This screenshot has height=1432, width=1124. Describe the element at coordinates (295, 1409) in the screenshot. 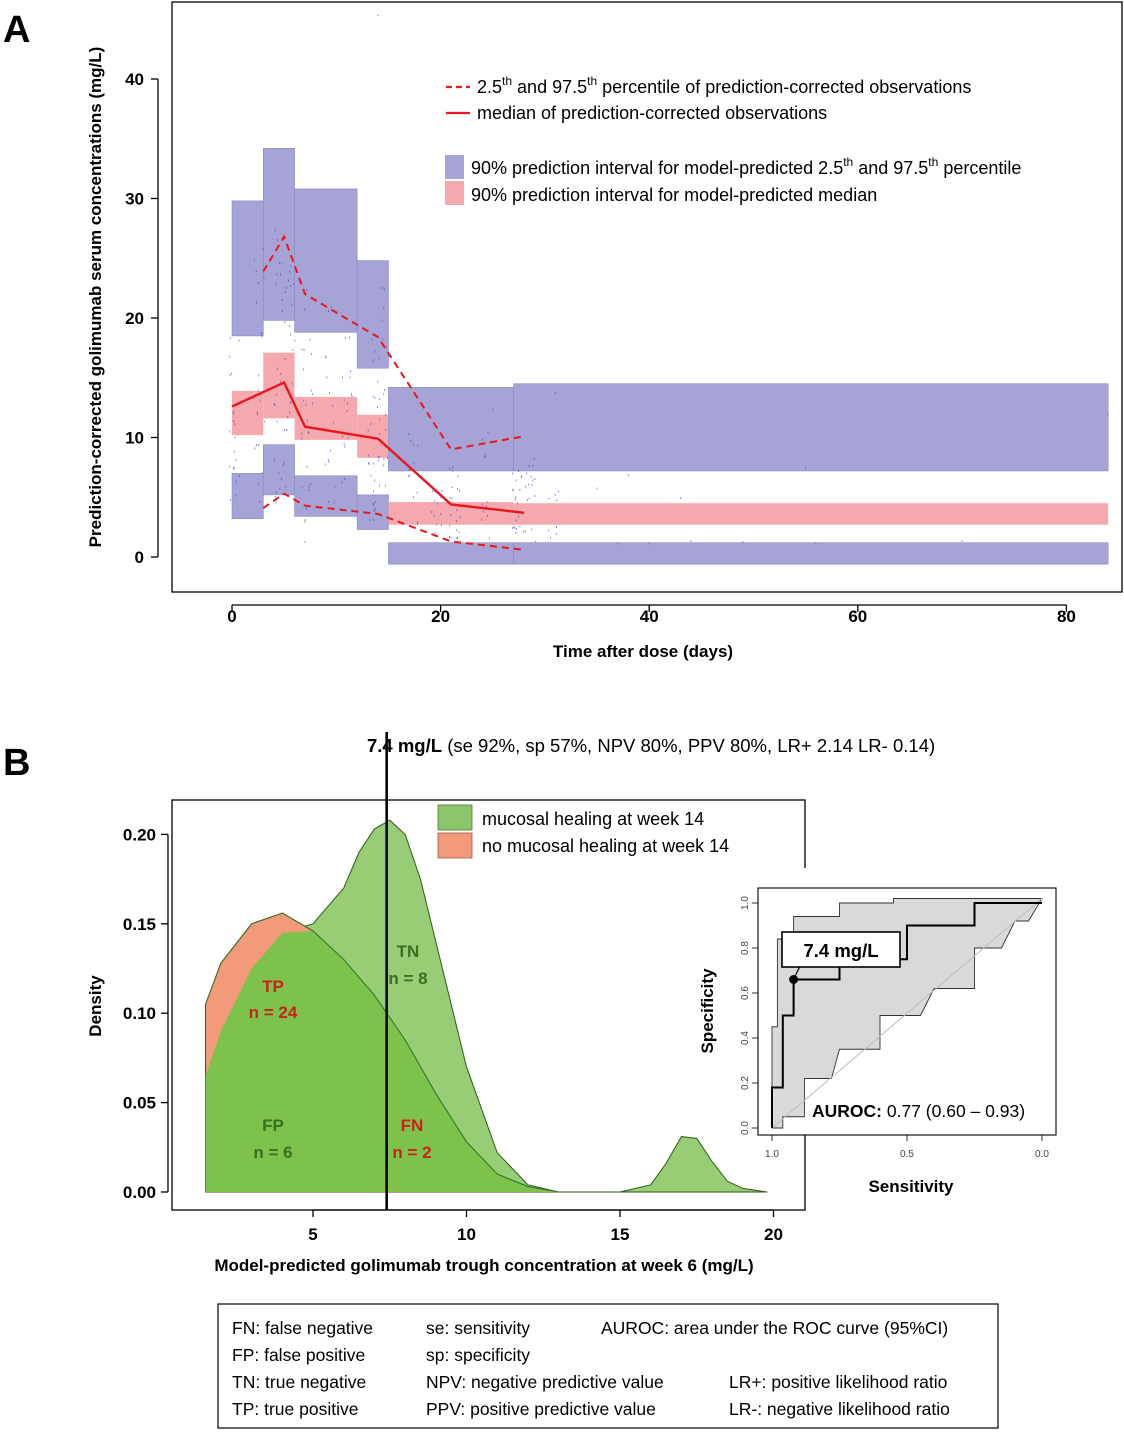

I see `abbreviation-entry: TP: true positive` at that location.